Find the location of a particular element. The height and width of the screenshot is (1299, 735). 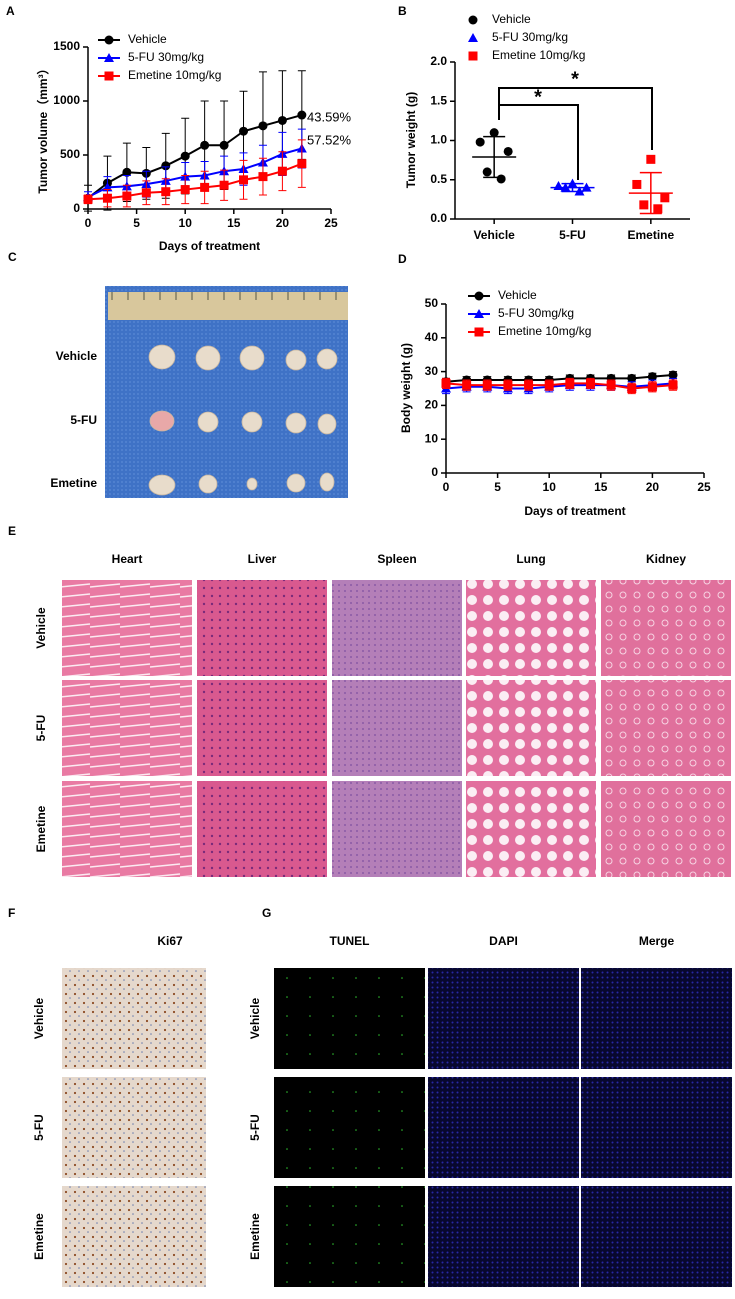

x-tick-label: 15 is located at coordinates (601, 487).